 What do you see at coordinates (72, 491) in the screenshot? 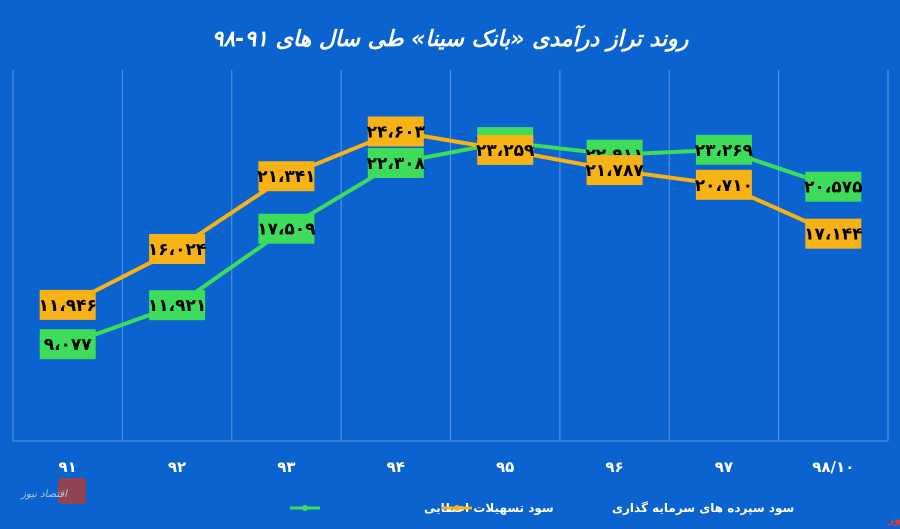
I see `watermark-logo-badge` at bounding box center [72, 491].